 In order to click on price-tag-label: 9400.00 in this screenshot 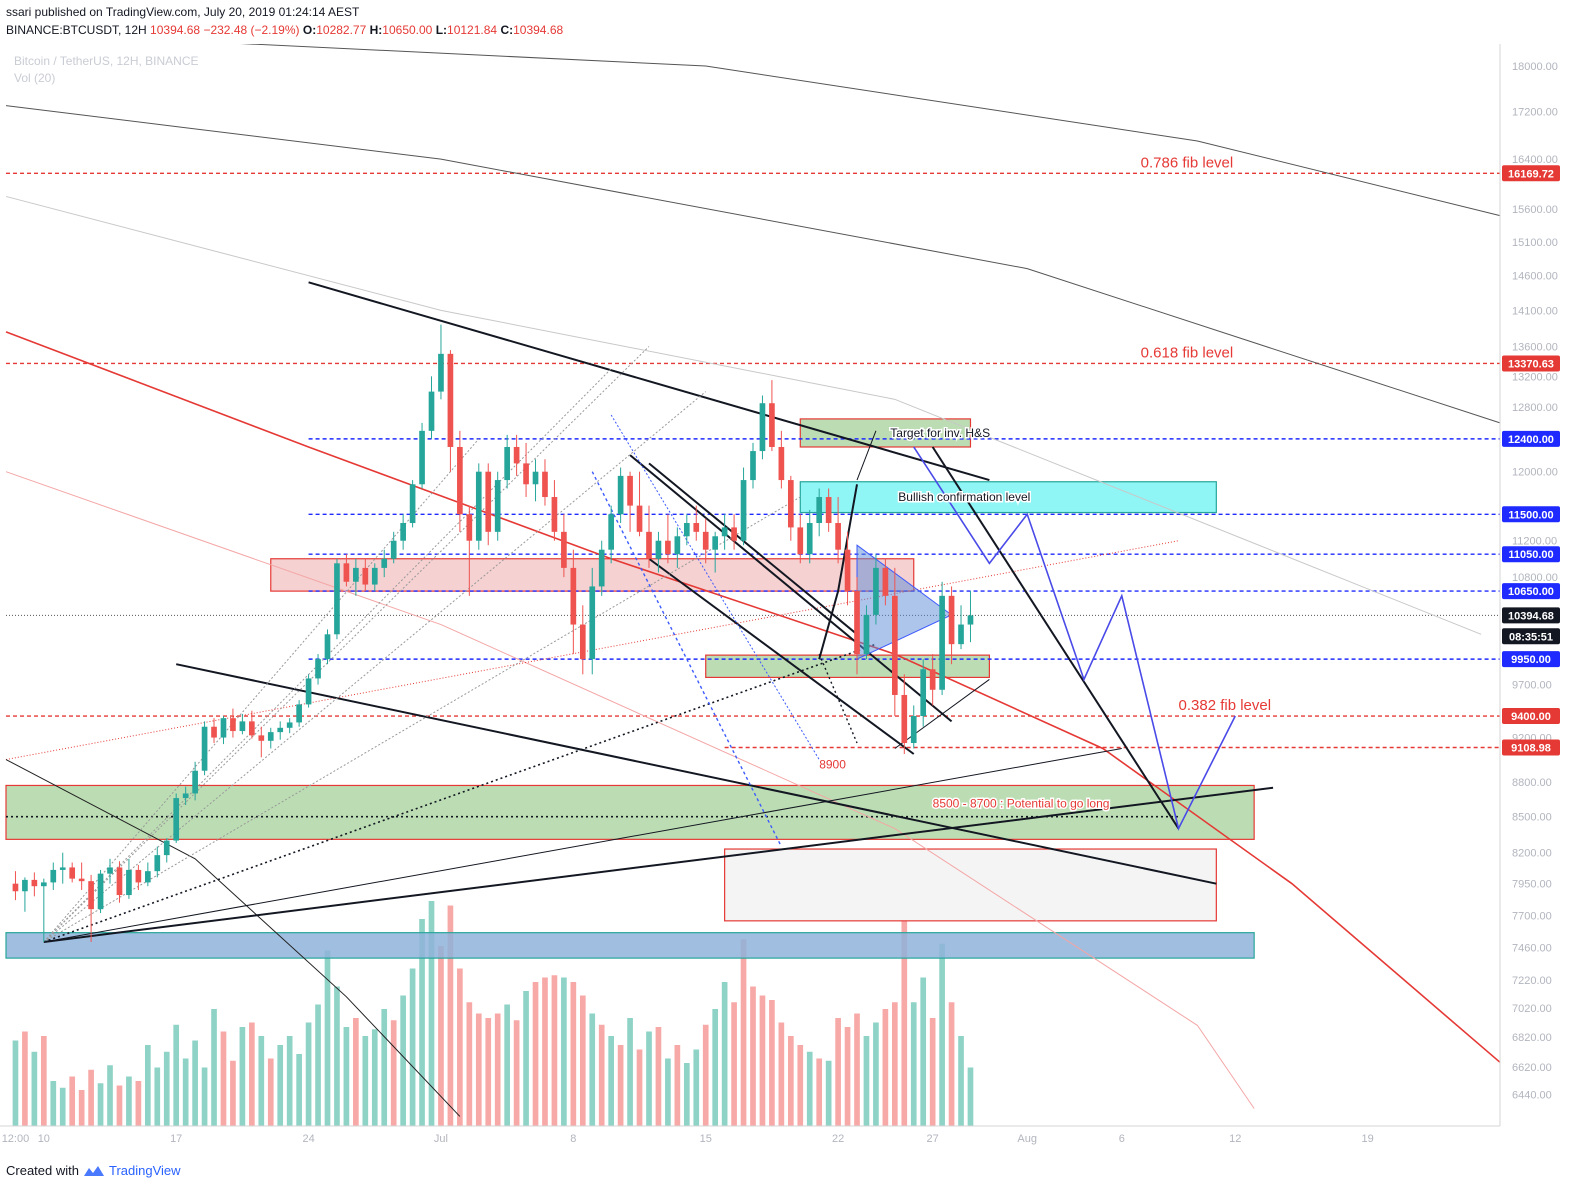, I will do `click(1531, 717)`.